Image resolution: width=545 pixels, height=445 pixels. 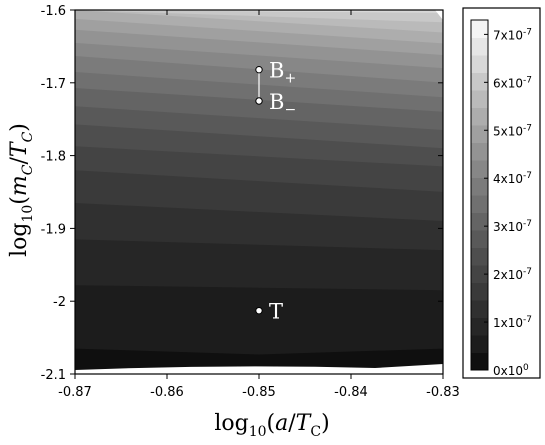 I want to click on y-tick-label: -2, so click(x=59, y=302).